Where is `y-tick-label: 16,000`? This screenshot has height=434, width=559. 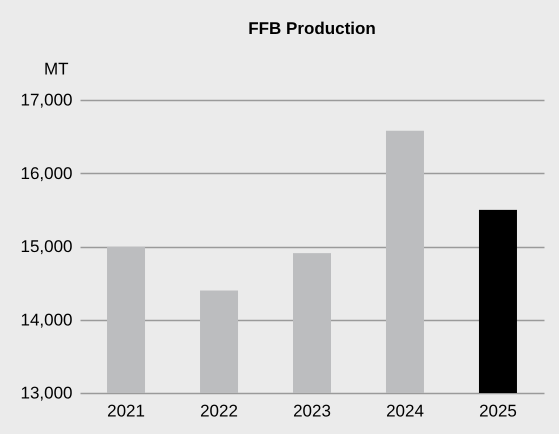 y-tick-label: 16,000 is located at coordinates (46, 173).